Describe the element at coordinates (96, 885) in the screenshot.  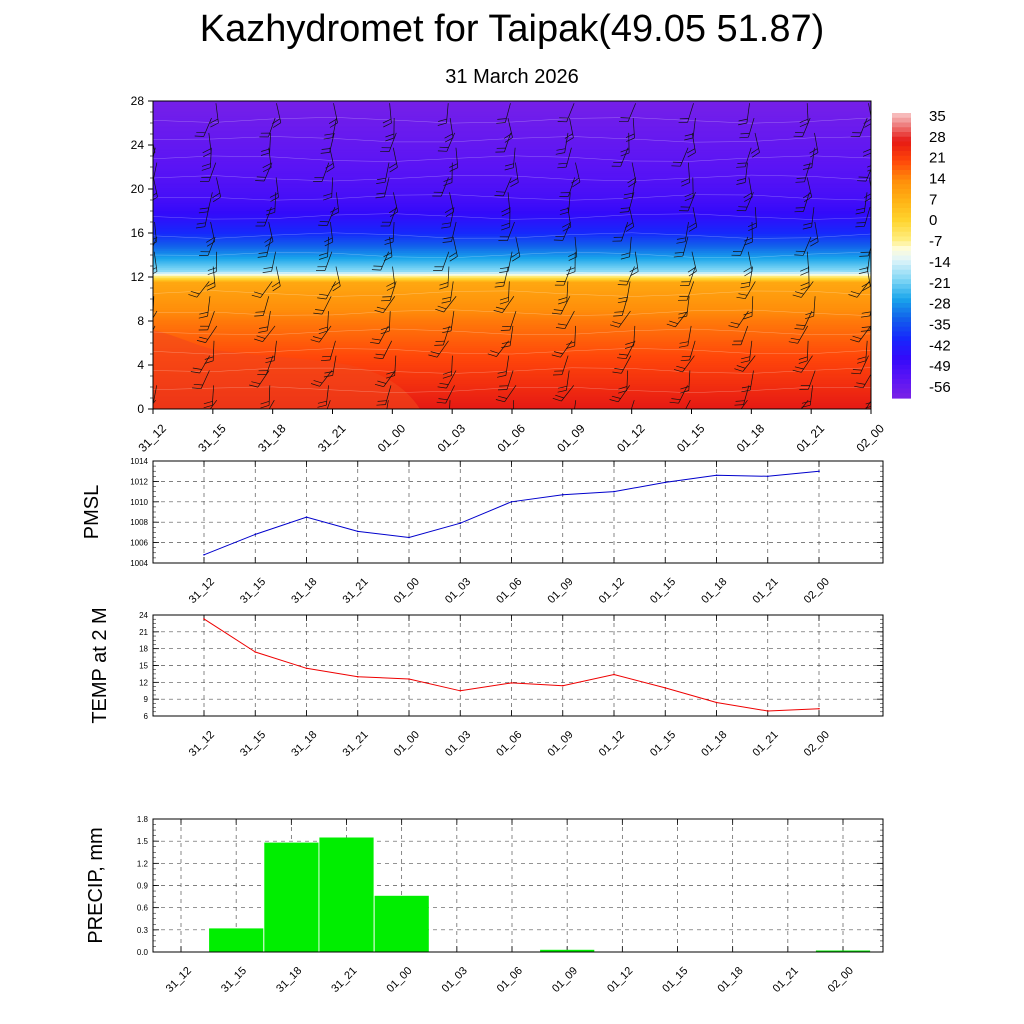
I see `y-axis-label: PRECIP, mm` at that location.